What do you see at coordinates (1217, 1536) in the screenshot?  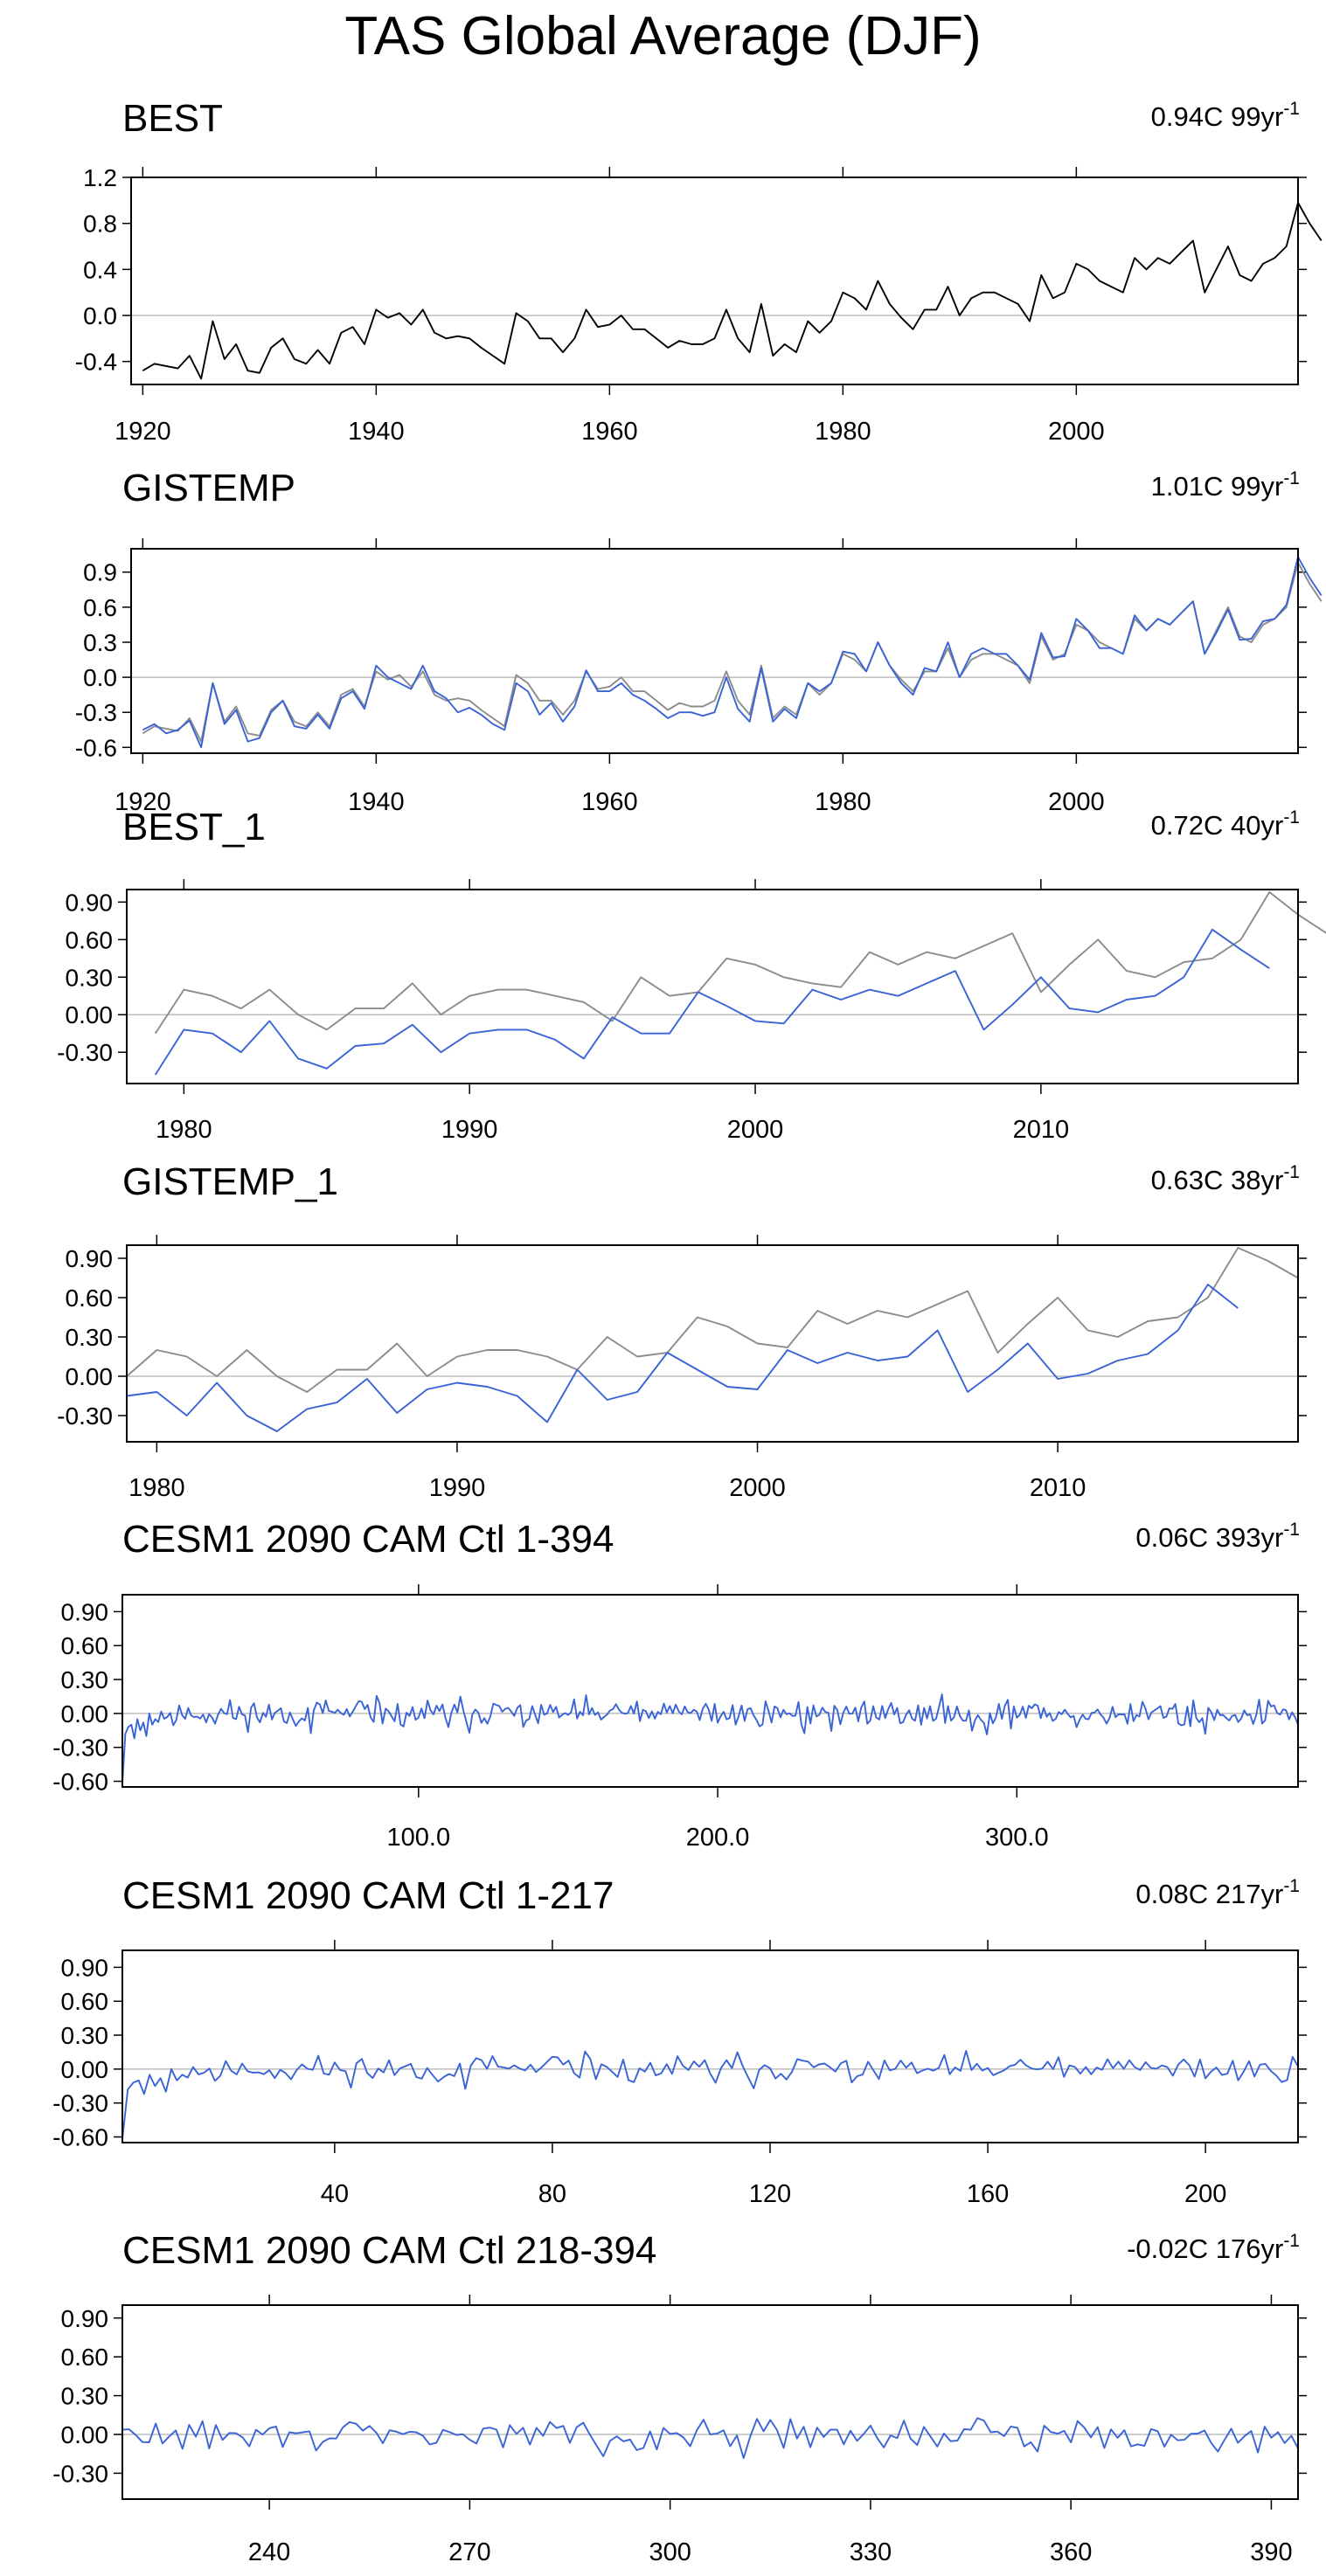 I see `trend-text: 0.06C 393yr-1` at bounding box center [1217, 1536].